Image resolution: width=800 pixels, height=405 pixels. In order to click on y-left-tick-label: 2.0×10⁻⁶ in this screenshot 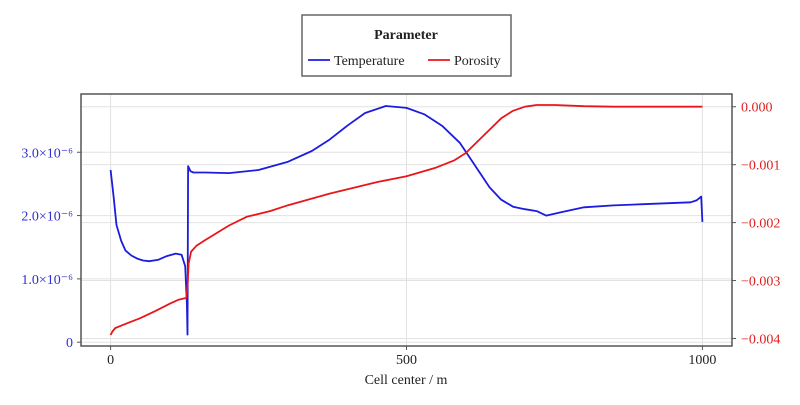, I will do `click(47, 217)`.